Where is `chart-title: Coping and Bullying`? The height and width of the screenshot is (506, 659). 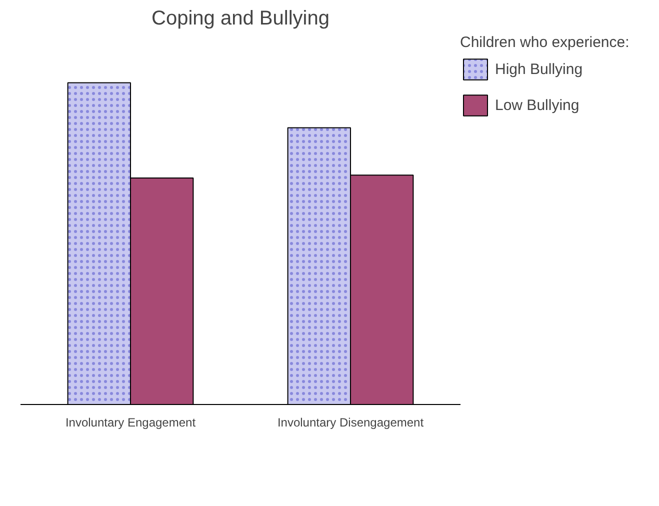 chart-title: Coping and Bullying is located at coordinates (241, 19).